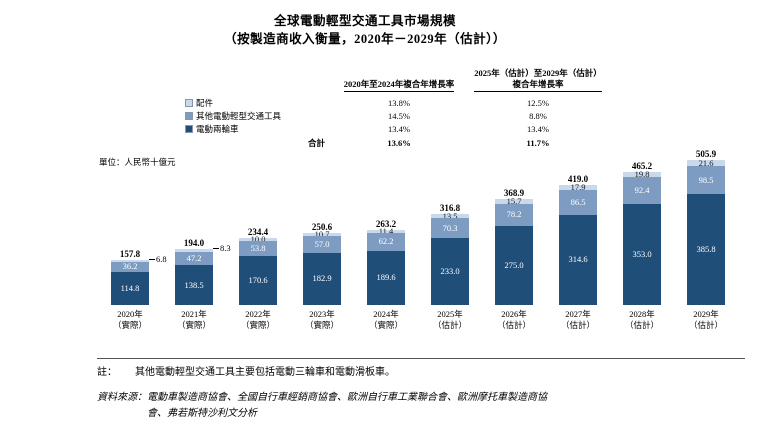 The width and height of the screenshot is (772, 442). I want to click on bar-column: 505.9 21.6 98.5 385.8 2029年 （估計）, so click(706, 237).